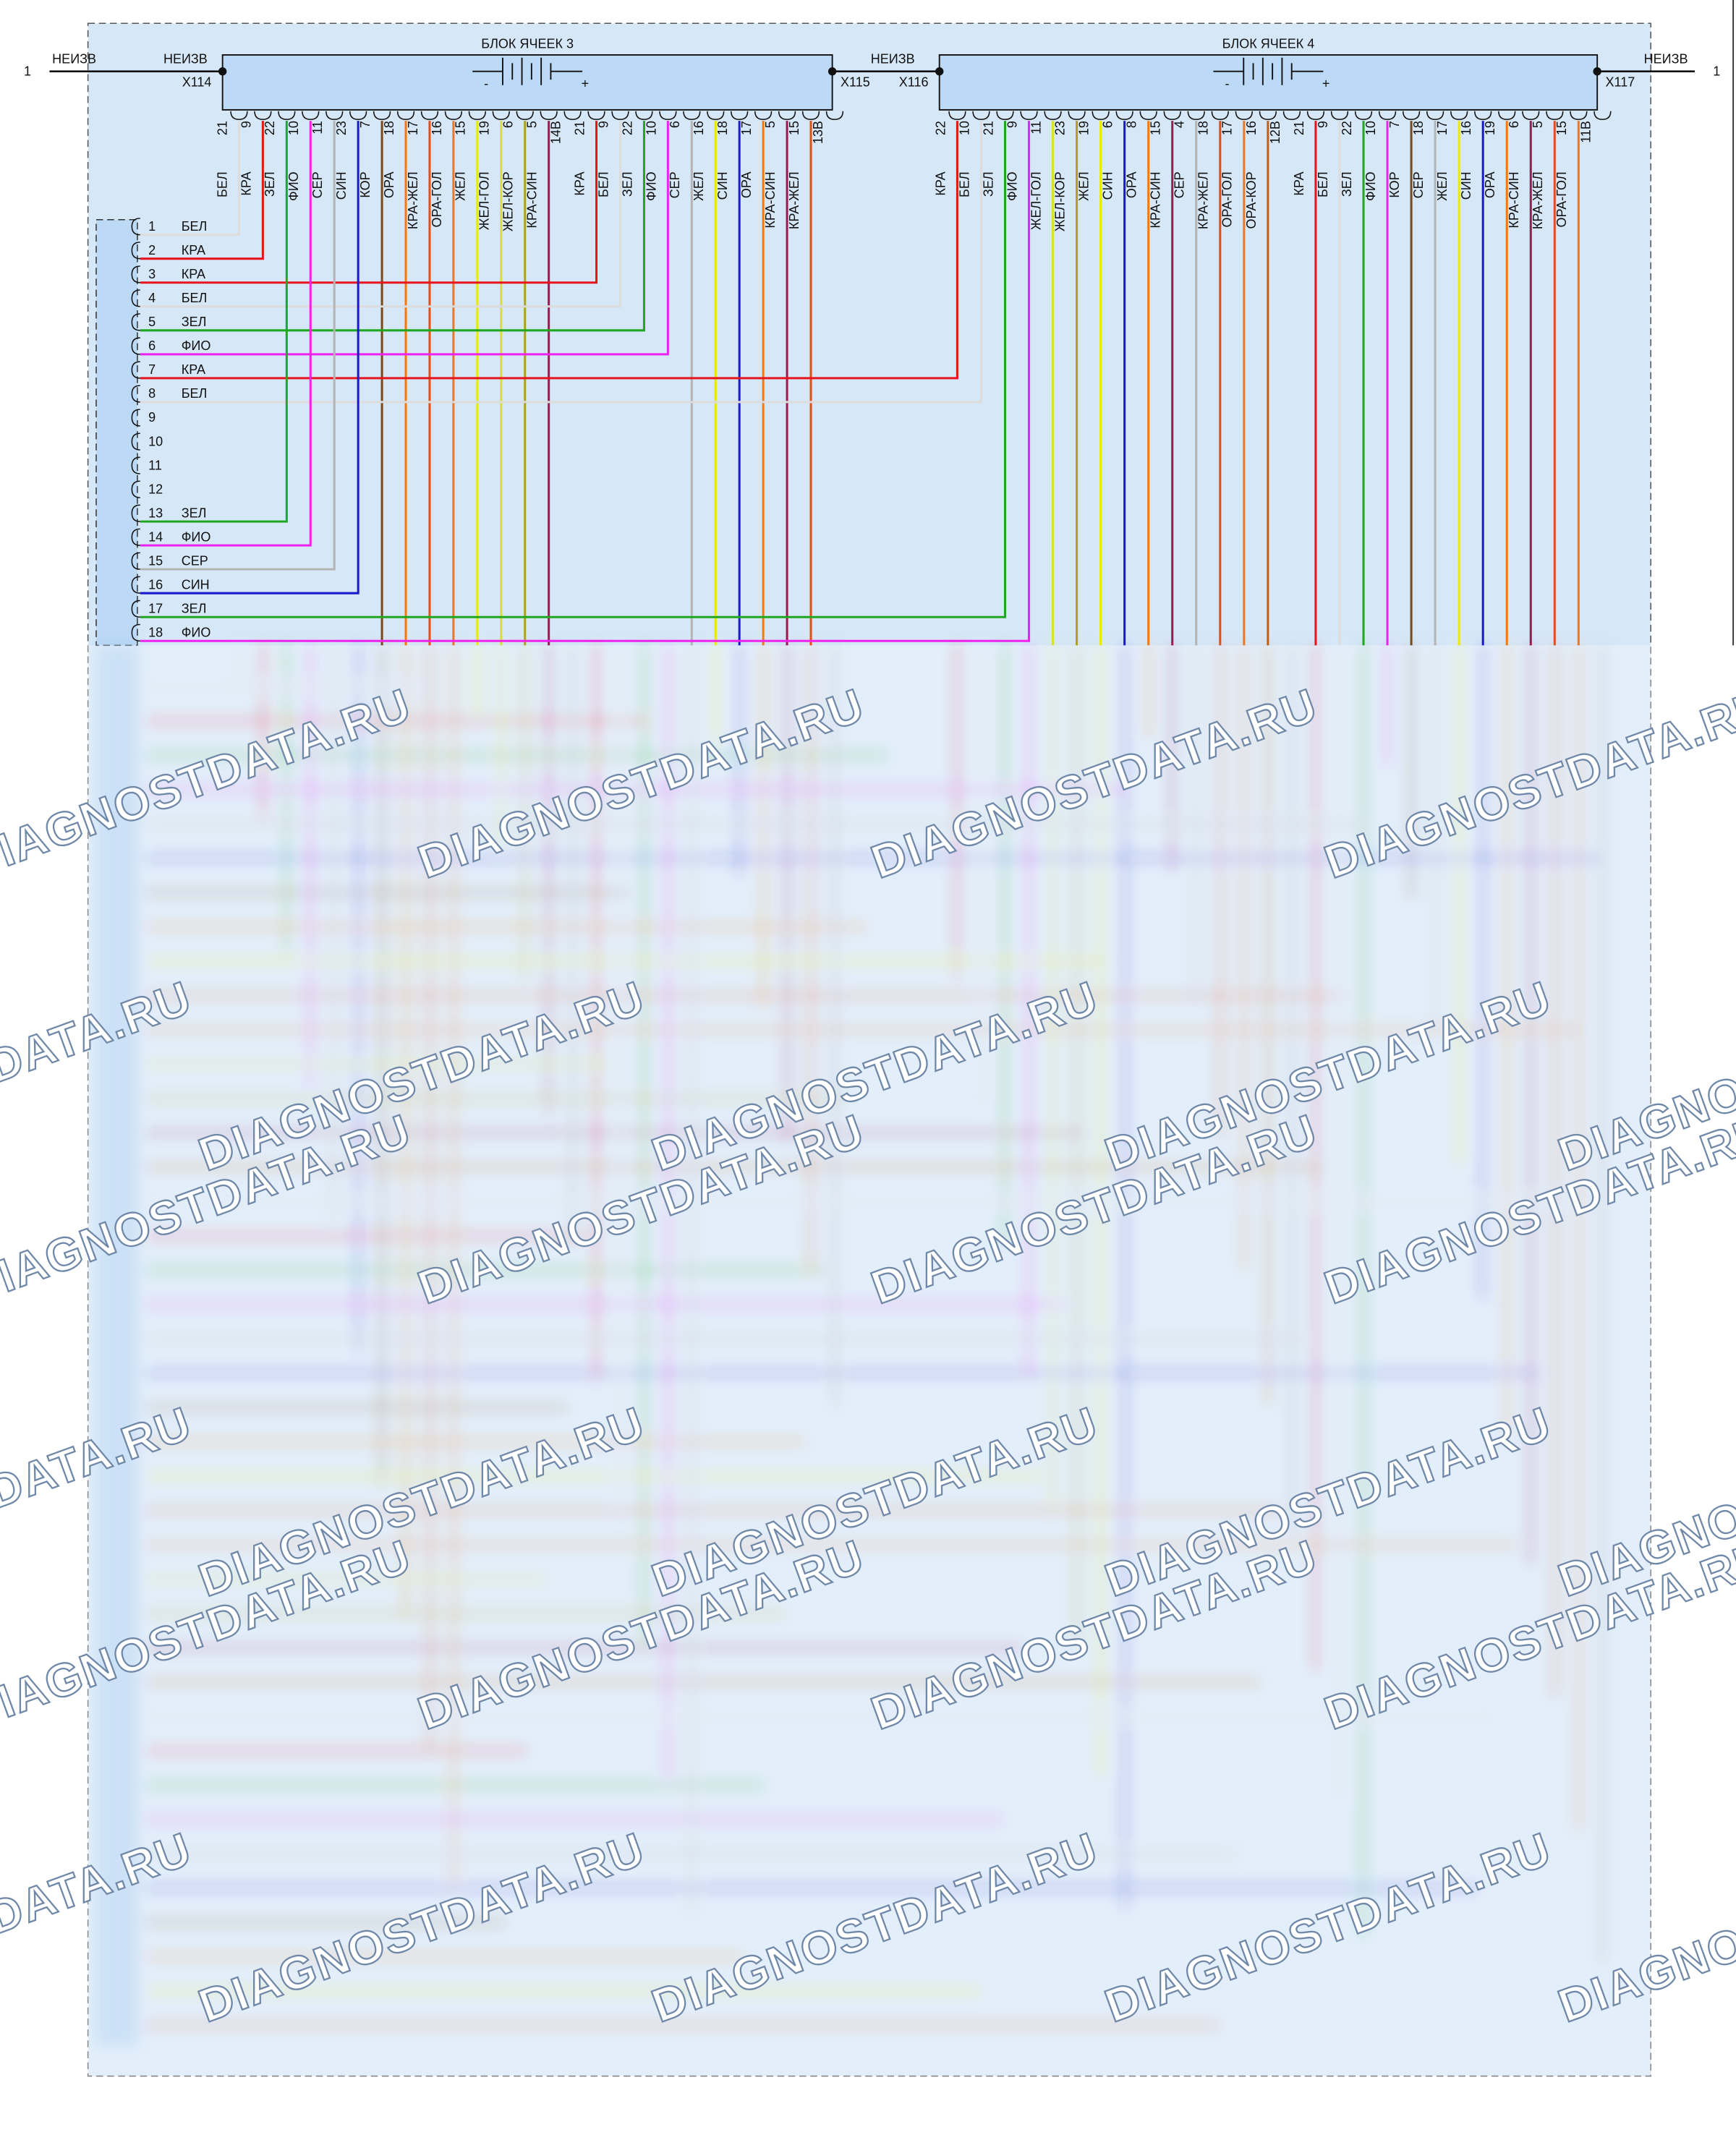  What do you see at coordinates (194, 274) in the screenshot?
I see `row-wire: КРА` at bounding box center [194, 274].